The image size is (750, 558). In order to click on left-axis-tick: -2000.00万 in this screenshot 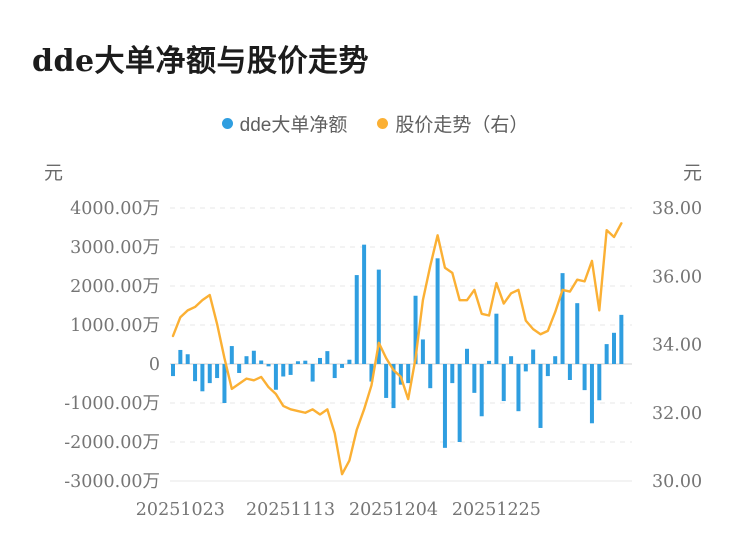, I will do `click(112, 443)`.